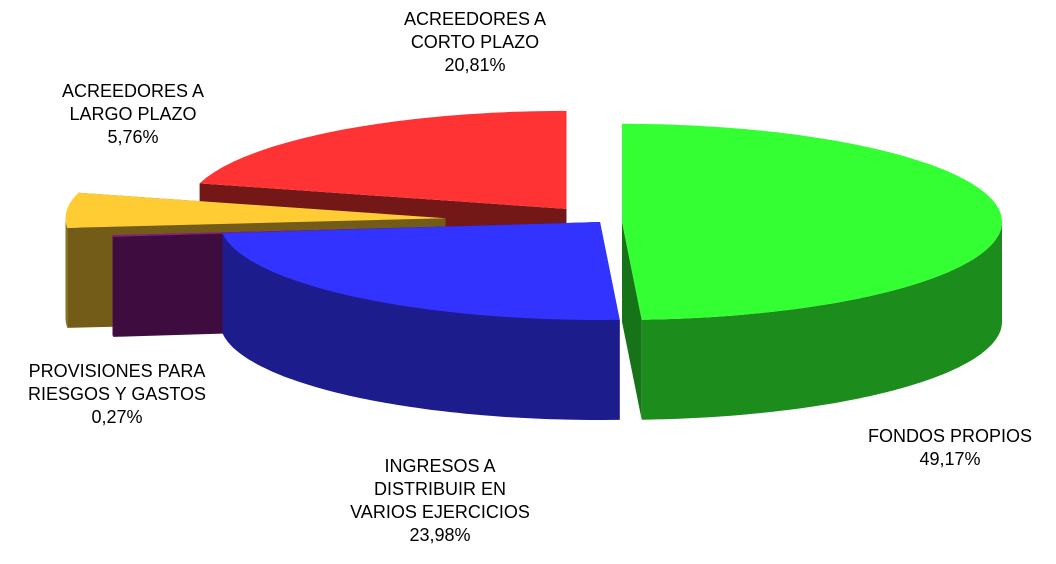 The width and height of the screenshot is (1056, 564). What do you see at coordinates (133, 102) in the screenshot?
I see `slice-category-label: ACREEDORES A LARGO PLAZO` at bounding box center [133, 102].